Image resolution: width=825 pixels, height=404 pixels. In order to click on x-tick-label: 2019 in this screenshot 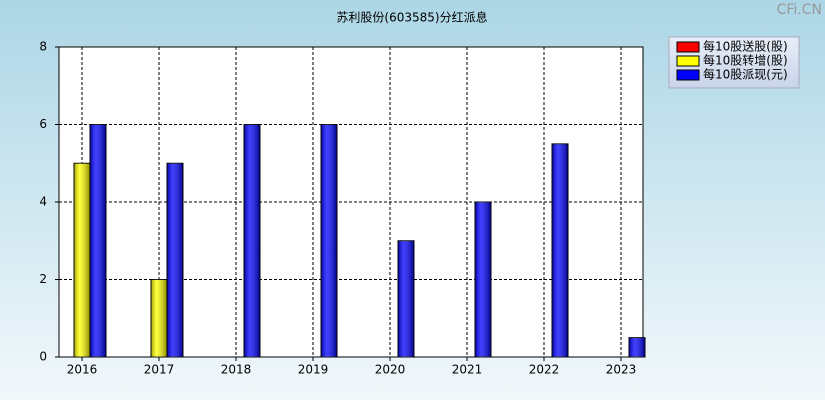, I will do `click(313, 370)`.